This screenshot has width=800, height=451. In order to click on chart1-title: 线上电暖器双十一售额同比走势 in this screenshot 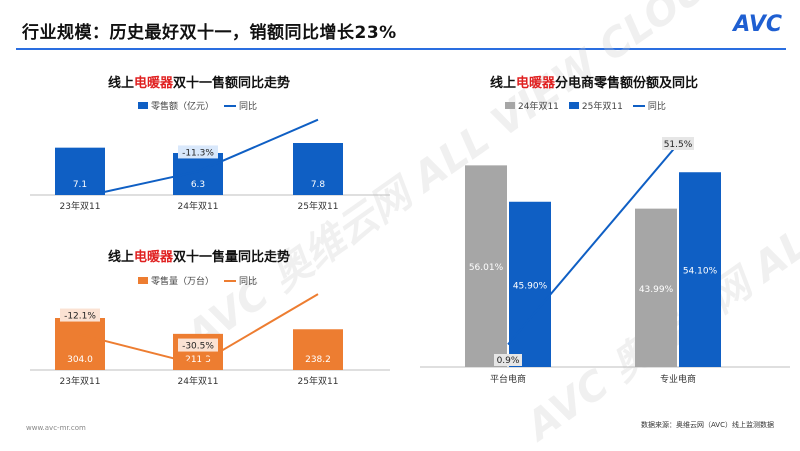, I will do `click(199, 81)`.